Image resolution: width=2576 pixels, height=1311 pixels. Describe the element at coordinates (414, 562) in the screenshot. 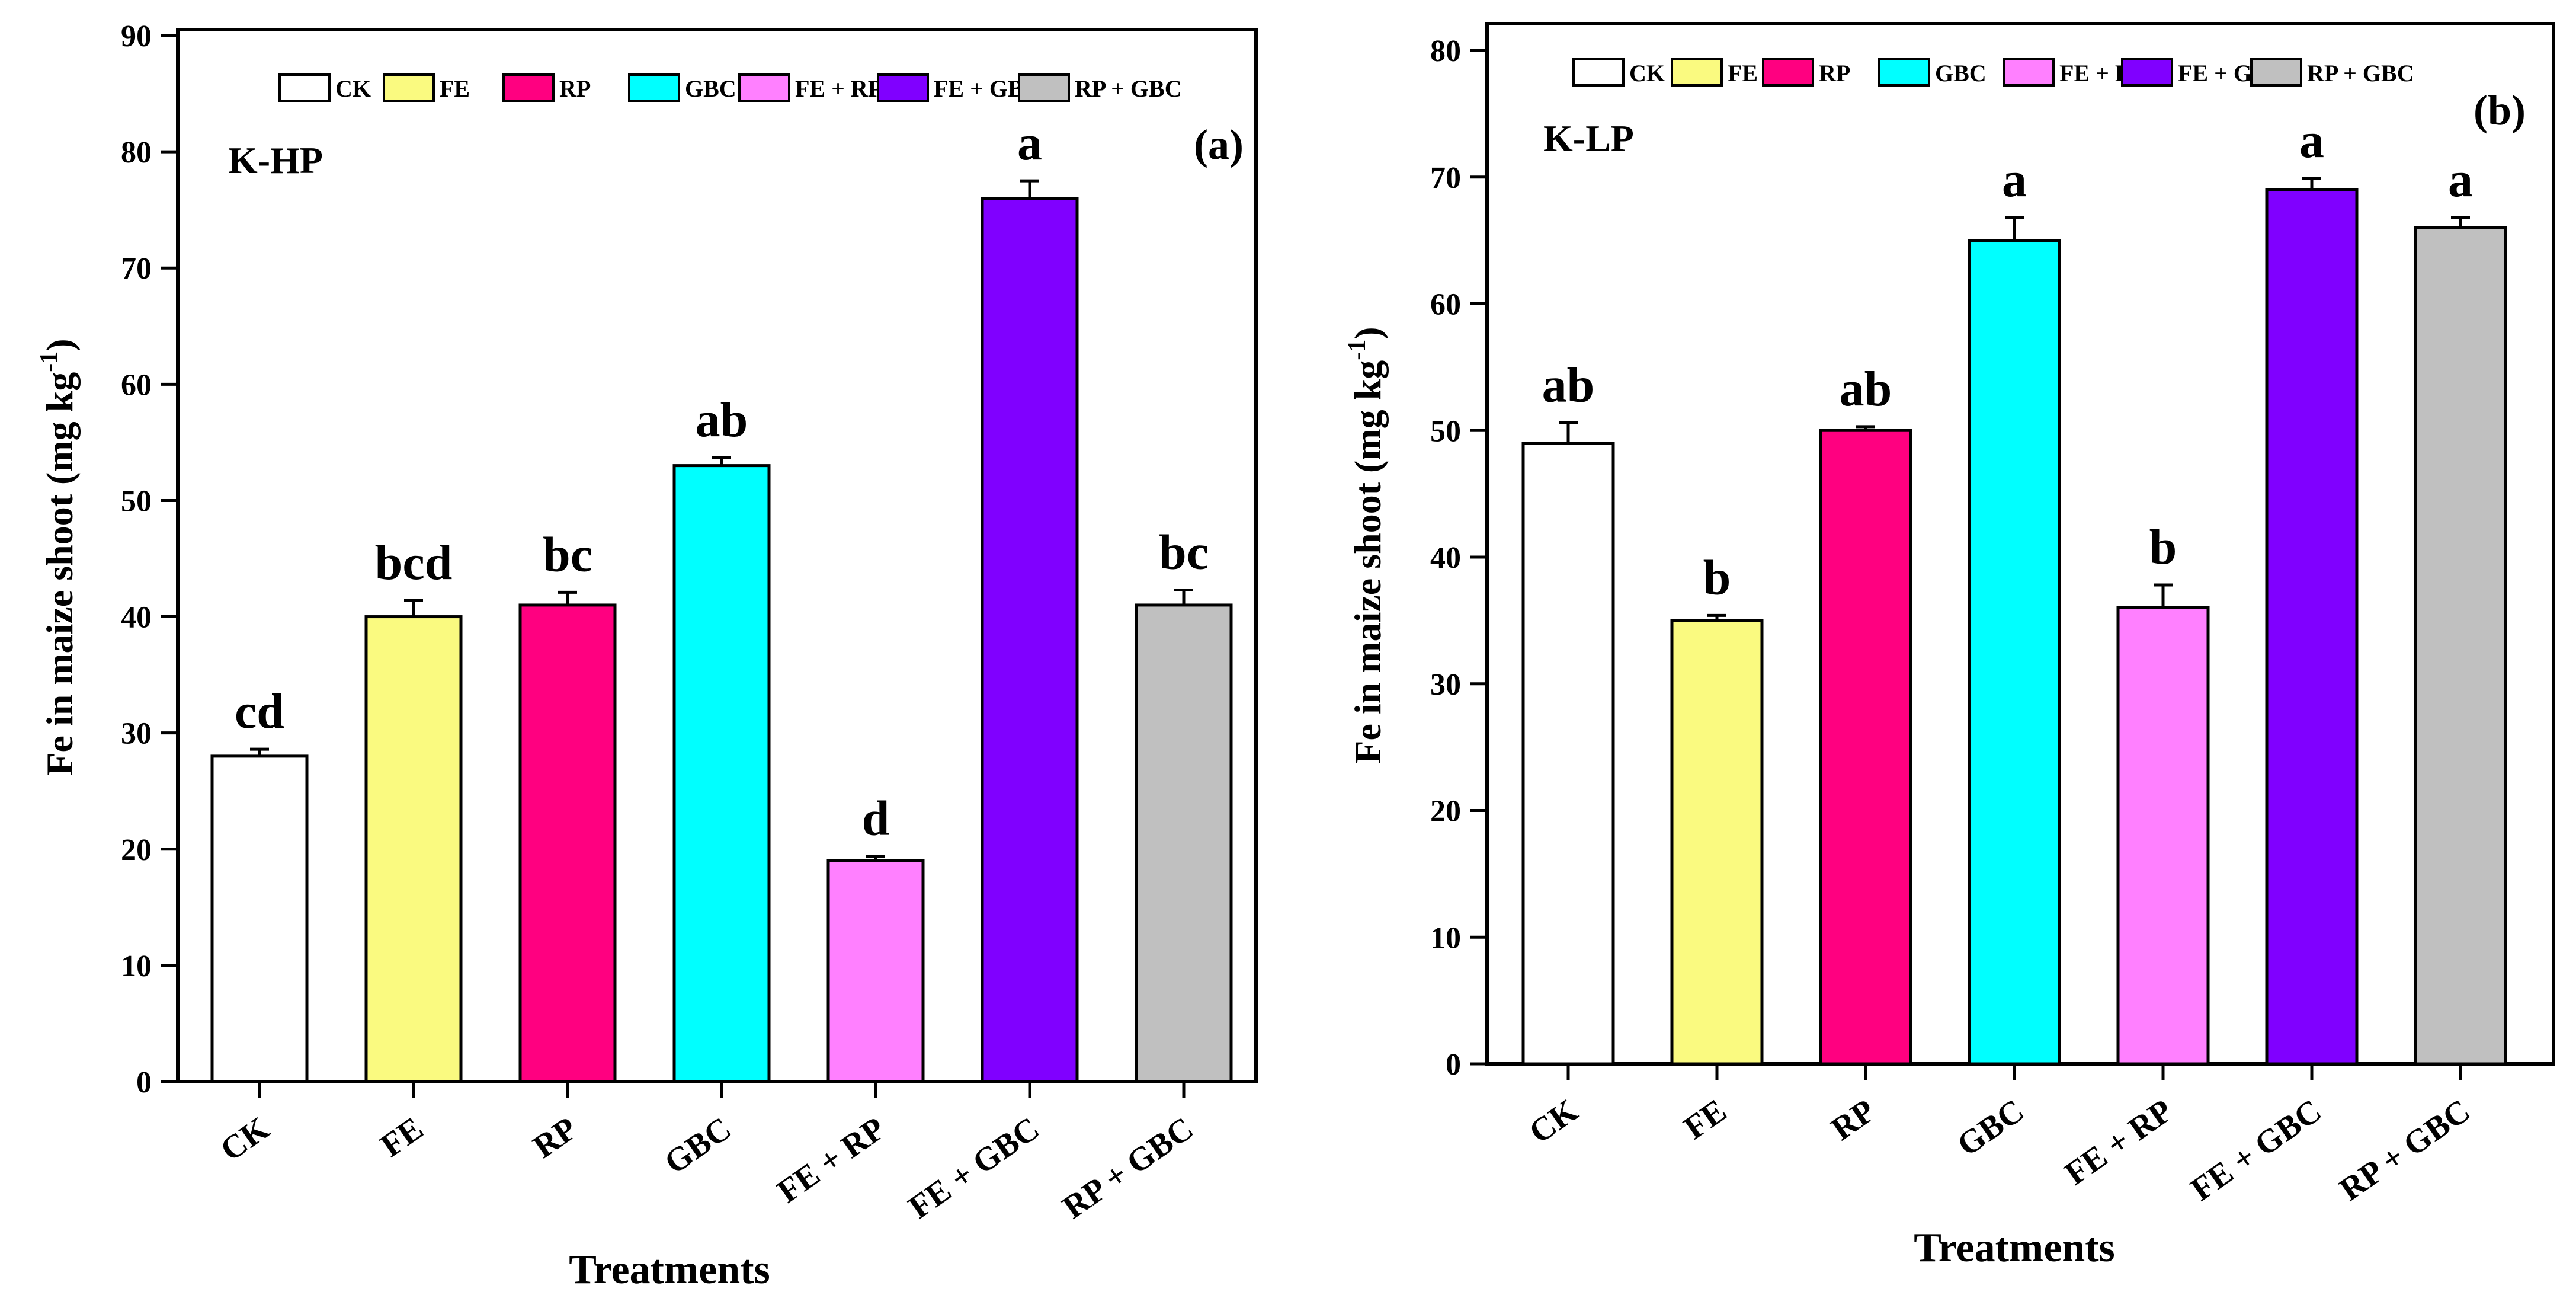

I see `significance-letter: bcd` at that location.